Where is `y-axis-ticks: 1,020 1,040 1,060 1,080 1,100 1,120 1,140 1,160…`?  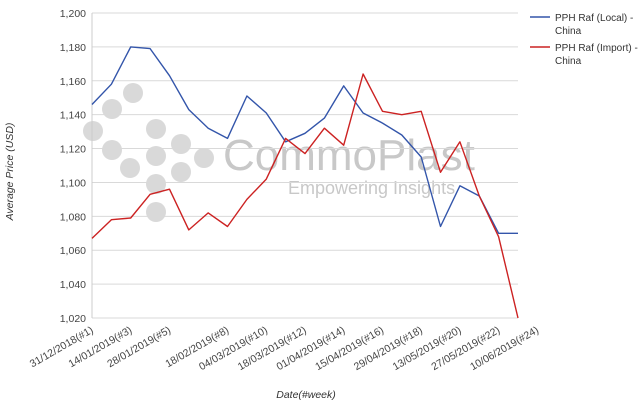 y-axis-ticks: 1,020 1,040 1,060 1,080 1,100 1,120 1,140 1,160… is located at coordinates (73, 166).